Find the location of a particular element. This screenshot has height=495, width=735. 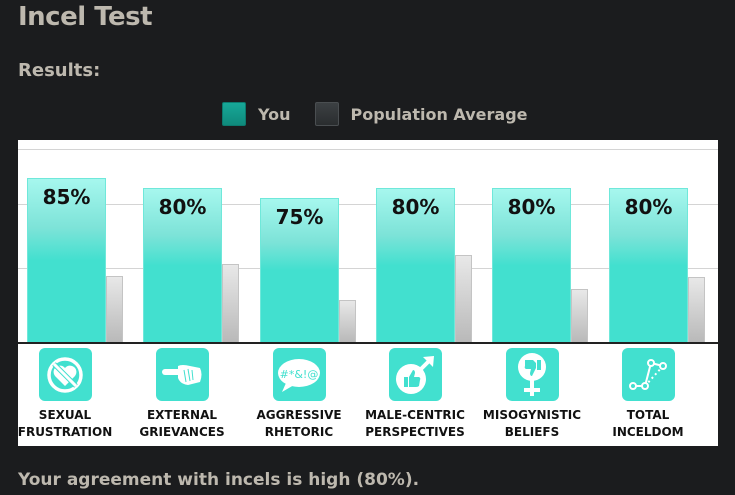

legend-swatch-population is located at coordinates (326, 114).